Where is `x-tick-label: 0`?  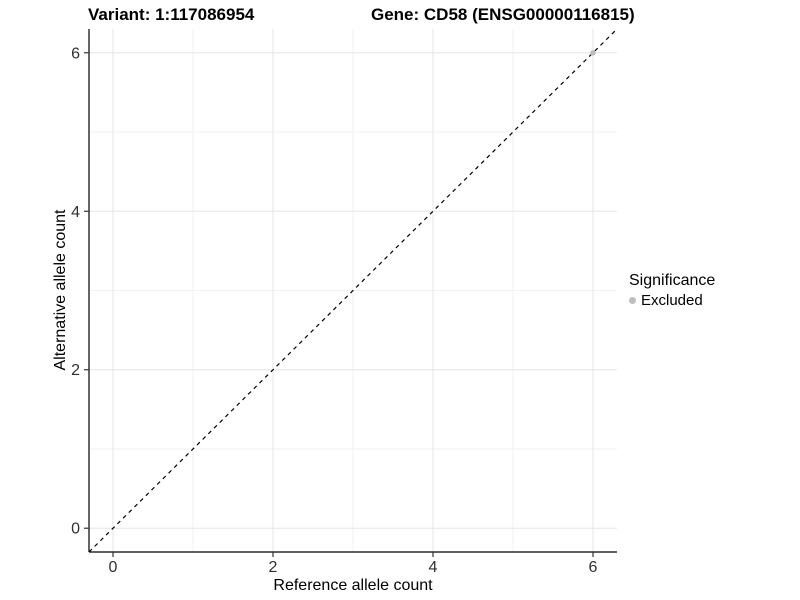 x-tick-label: 0 is located at coordinates (113, 567).